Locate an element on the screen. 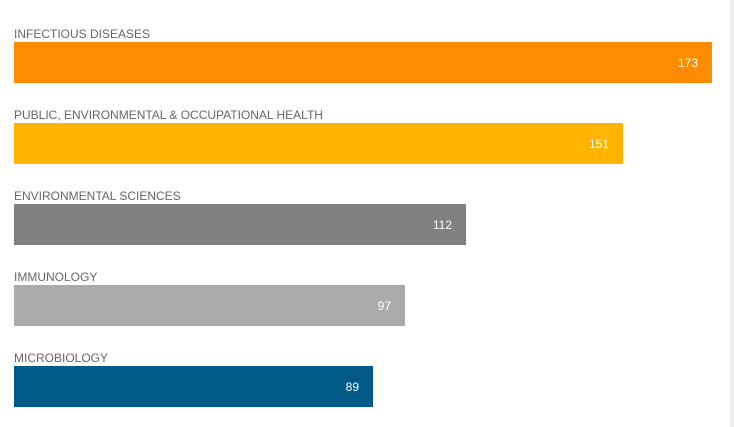 Image resolution: width=734 pixels, height=427 pixels. category-label: IMMUNOLOGY is located at coordinates (56, 277).